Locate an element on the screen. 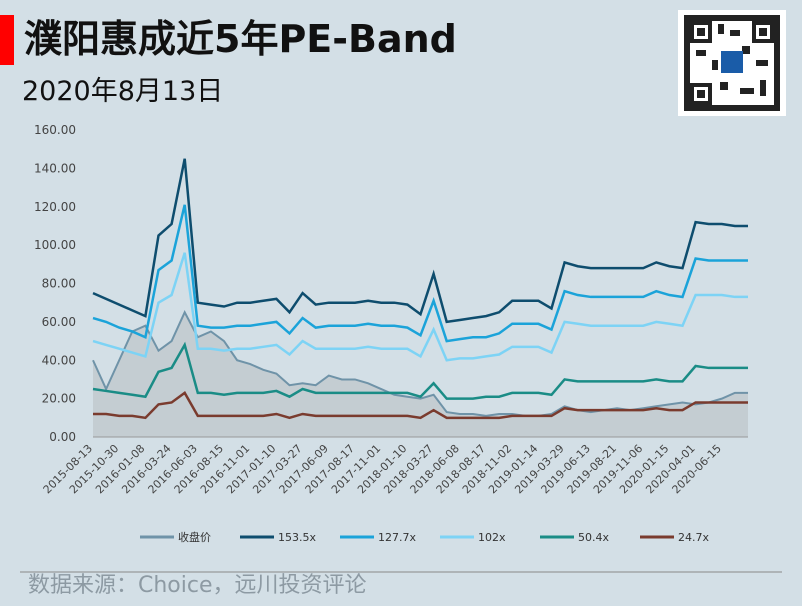  subtitle: 2020年8月13日 is located at coordinates (122, 91).